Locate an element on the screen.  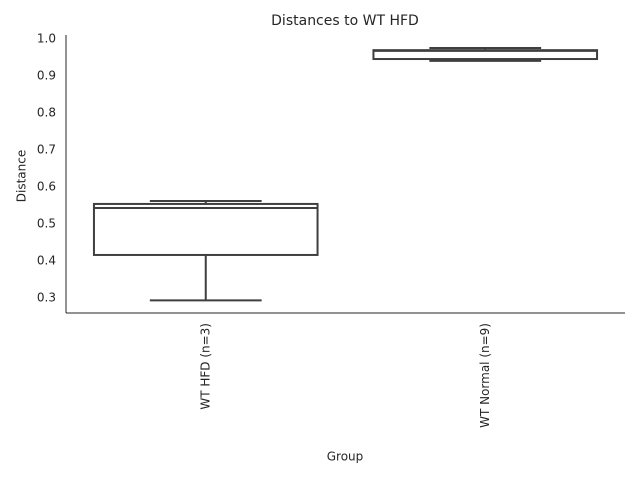
box is located at coordinates (205, 229).